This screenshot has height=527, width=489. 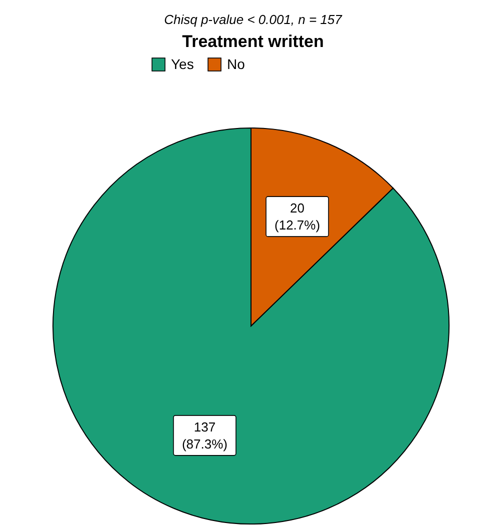 What do you see at coordinates (253, 41) in the screenshot?
I see `legend-title: Treatment written` at bounding box center [253, 41].